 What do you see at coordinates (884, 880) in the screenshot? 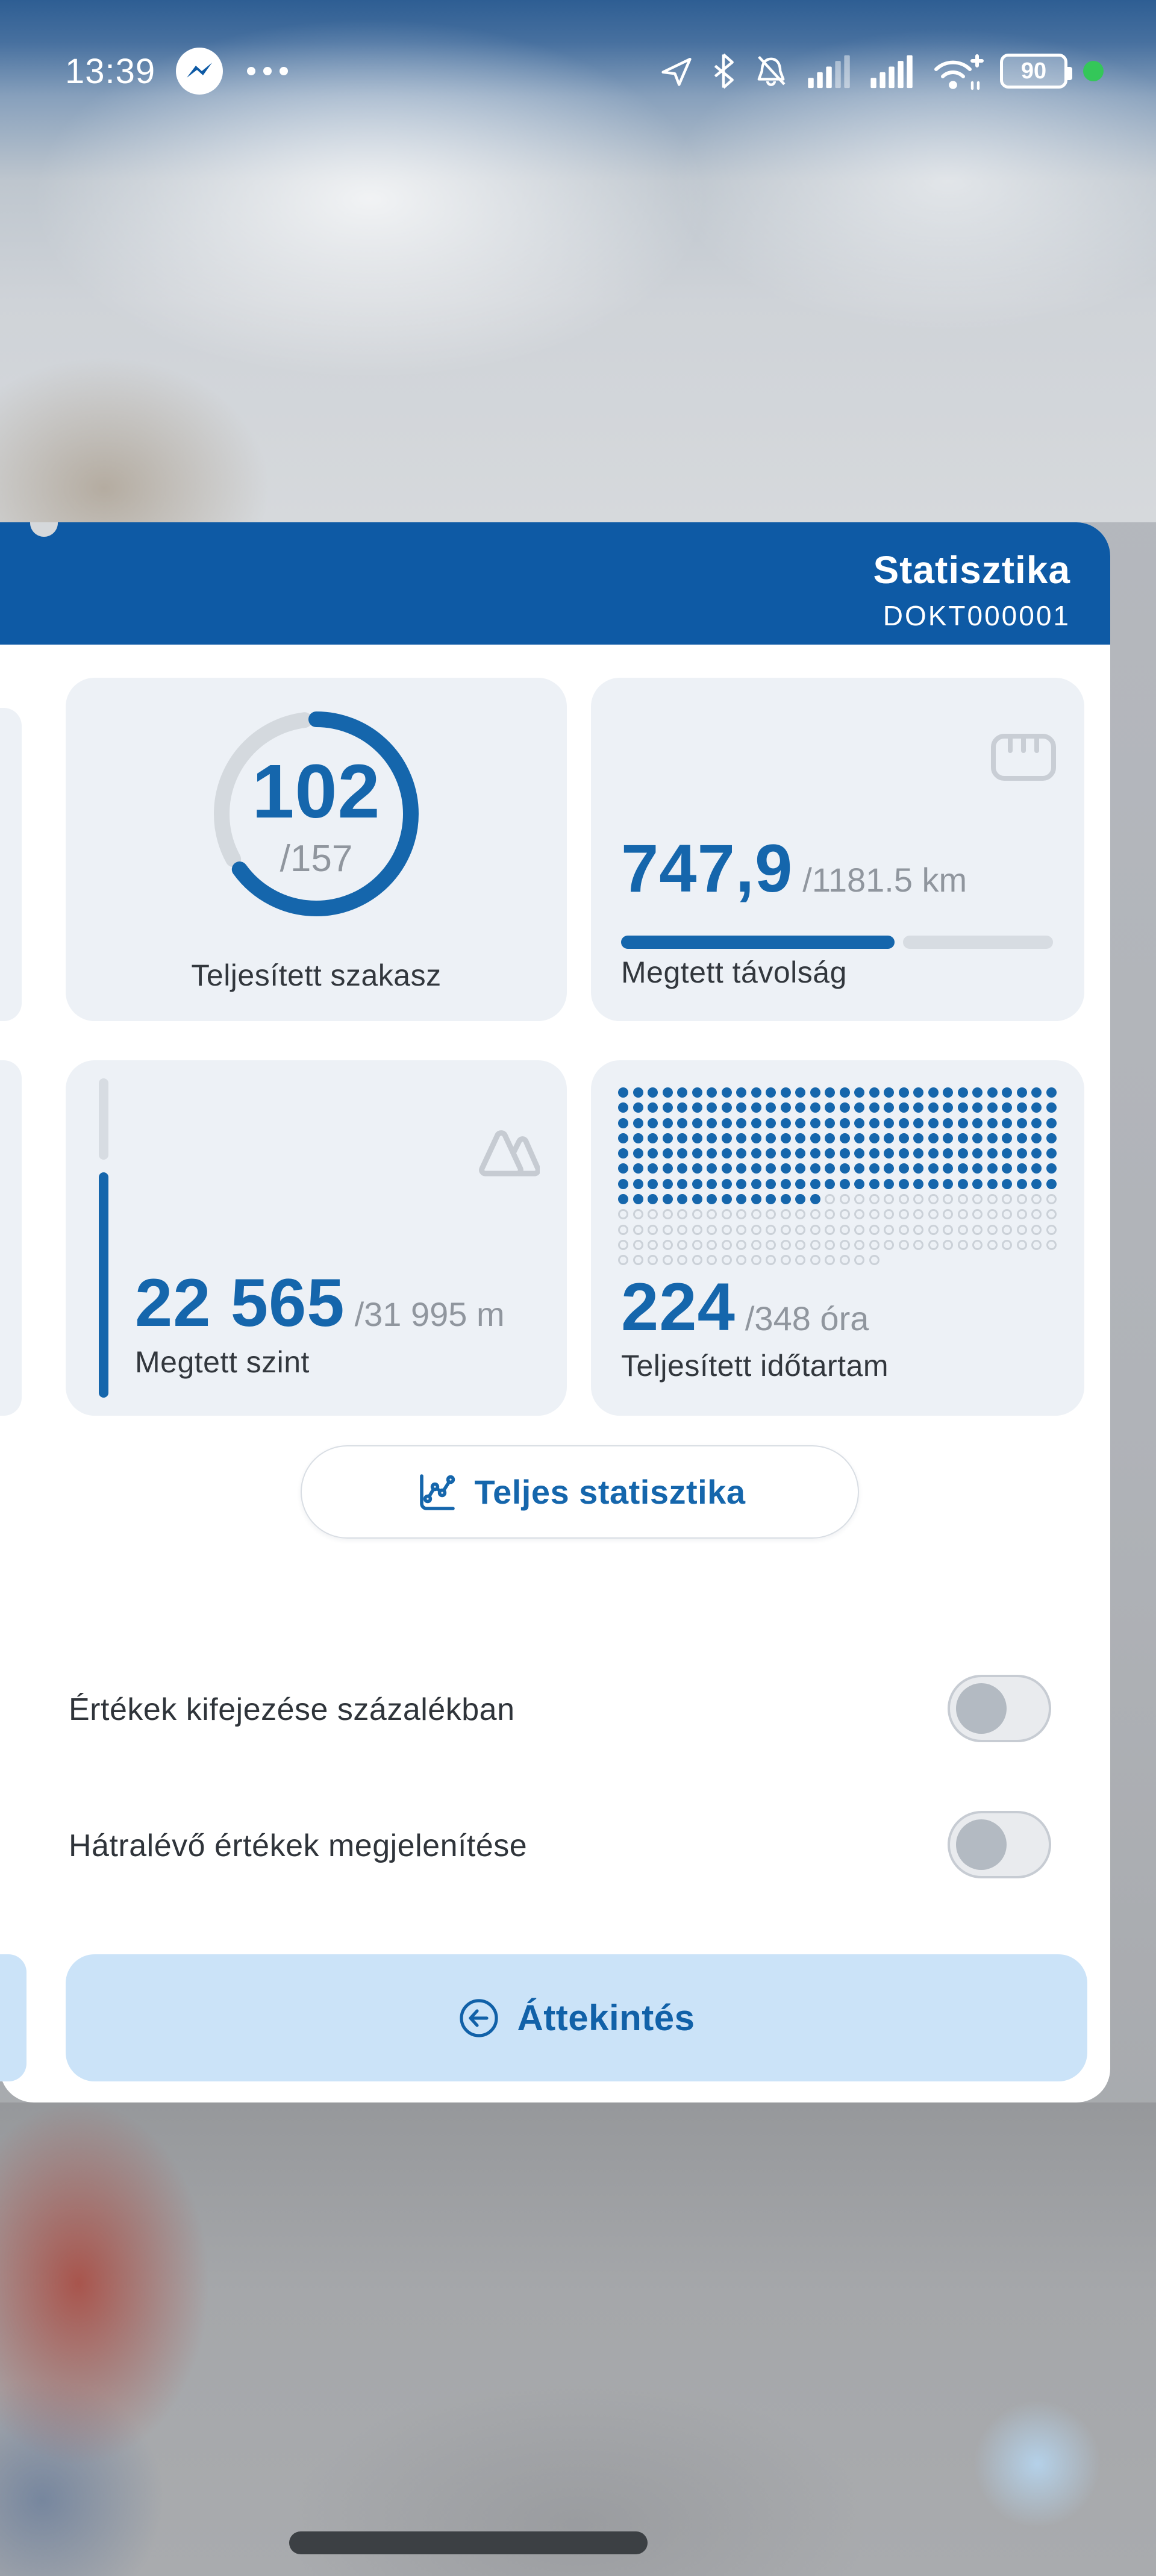
I see `distance-total: /1181.5 km` at bounding box center [884, 880].